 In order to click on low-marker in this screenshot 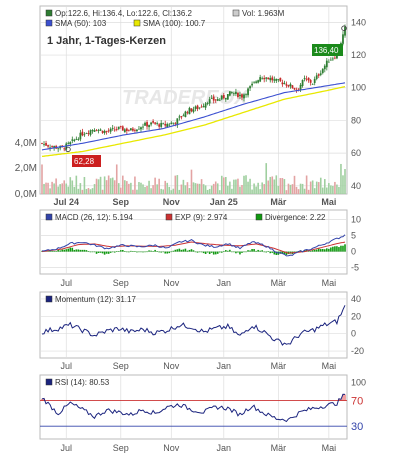, I will do `click(68, 149)`.